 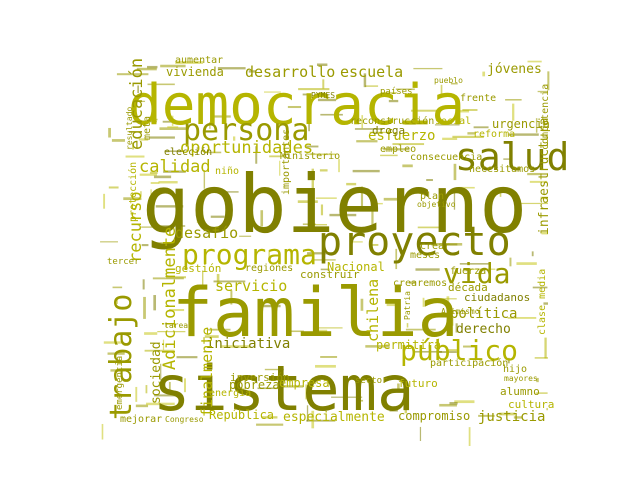 I want to click on cloud-word-consecuencia: consecuencia, so click(x=446, y=157).